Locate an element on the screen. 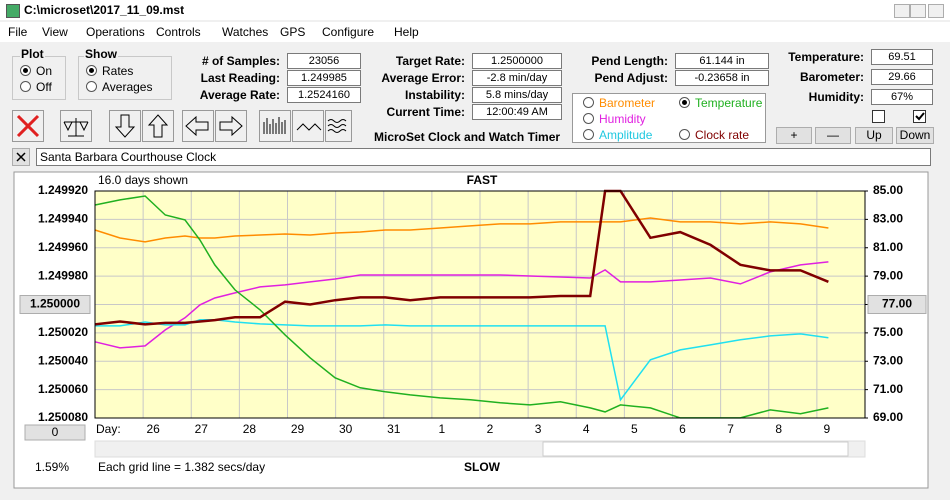  balance-button is located at coordinates (76, 126).